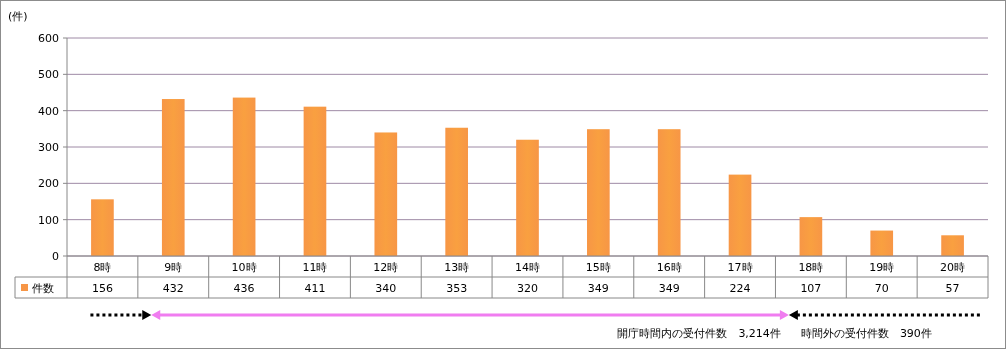  Describe the element at coordinates (48, 184) in the screenshot. I see `y-tick-label: 200` at that location.